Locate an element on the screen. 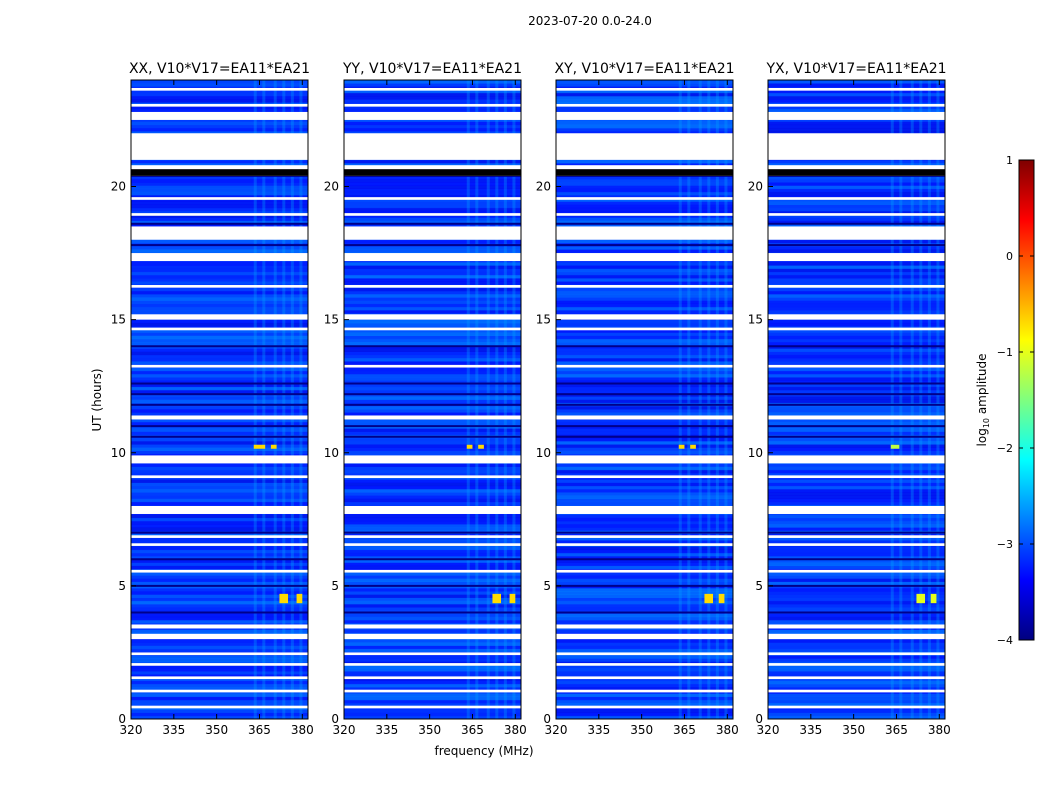 This screenshot has height=800, width=1050. y-tick-label: 0 is located at coordinates (122, 719).